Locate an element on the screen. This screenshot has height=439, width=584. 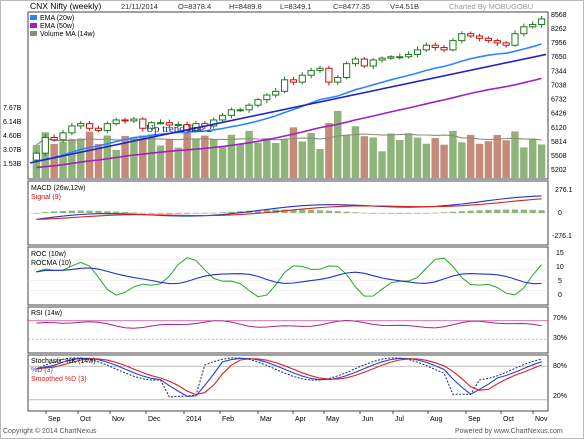
roc-line is located at coordinates (289, 277).